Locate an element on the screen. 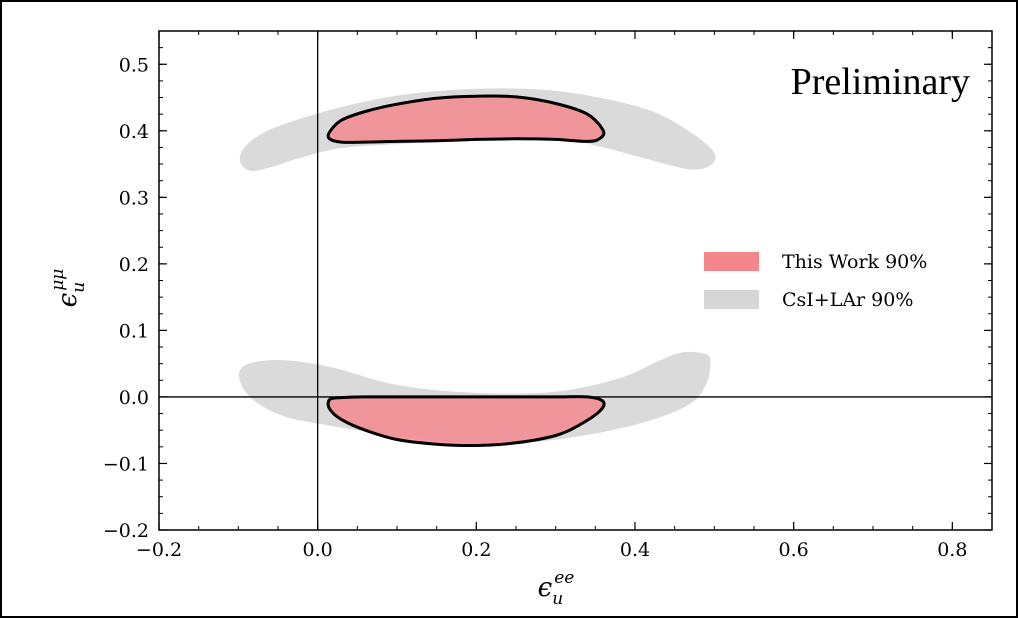 This screenshot has height=618, width=1018. x-tick-label: −0.2 is located at coordinates (159, 550).